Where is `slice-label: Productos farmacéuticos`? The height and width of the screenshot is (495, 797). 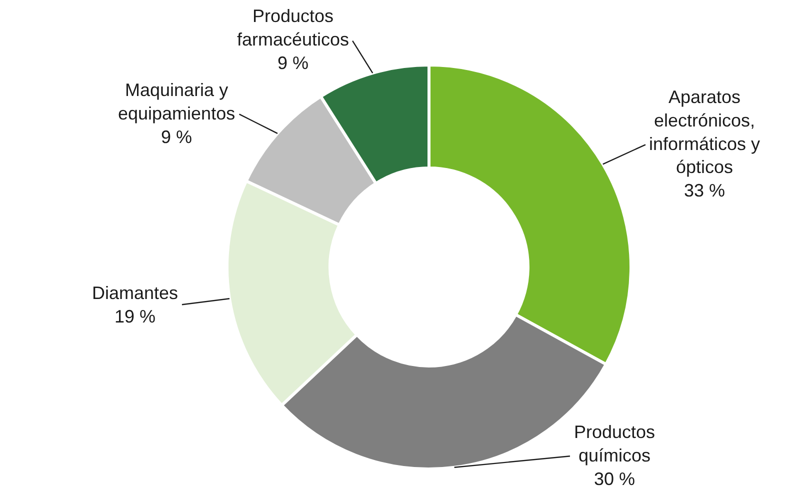
slice-label: Productos farmacéuticos is located at coordinates (293, 28).